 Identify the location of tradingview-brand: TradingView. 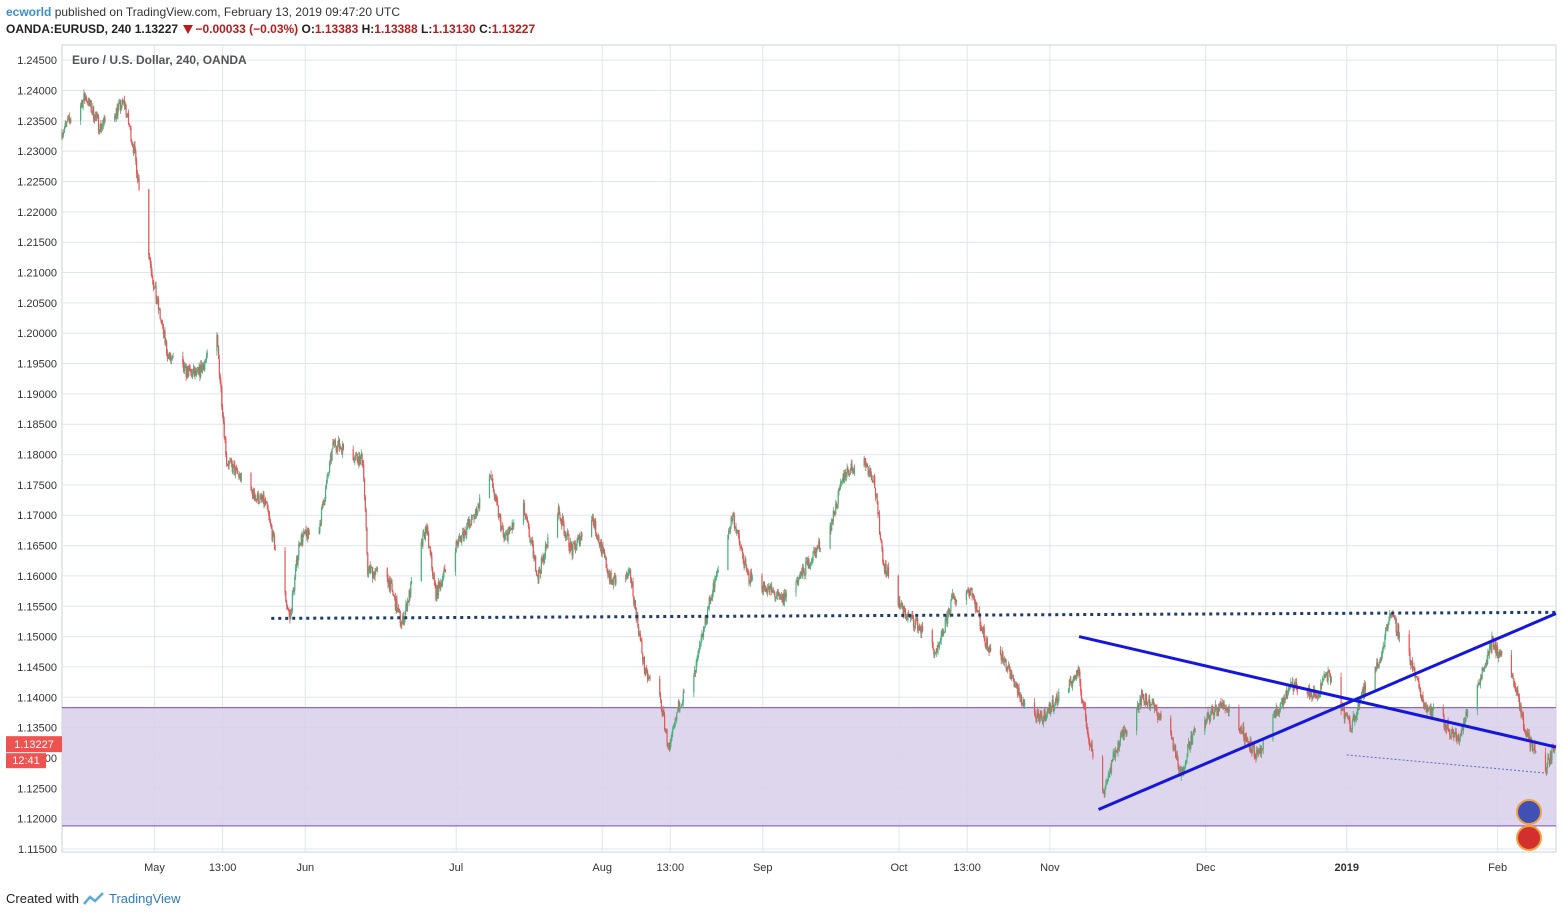
(144, 898).